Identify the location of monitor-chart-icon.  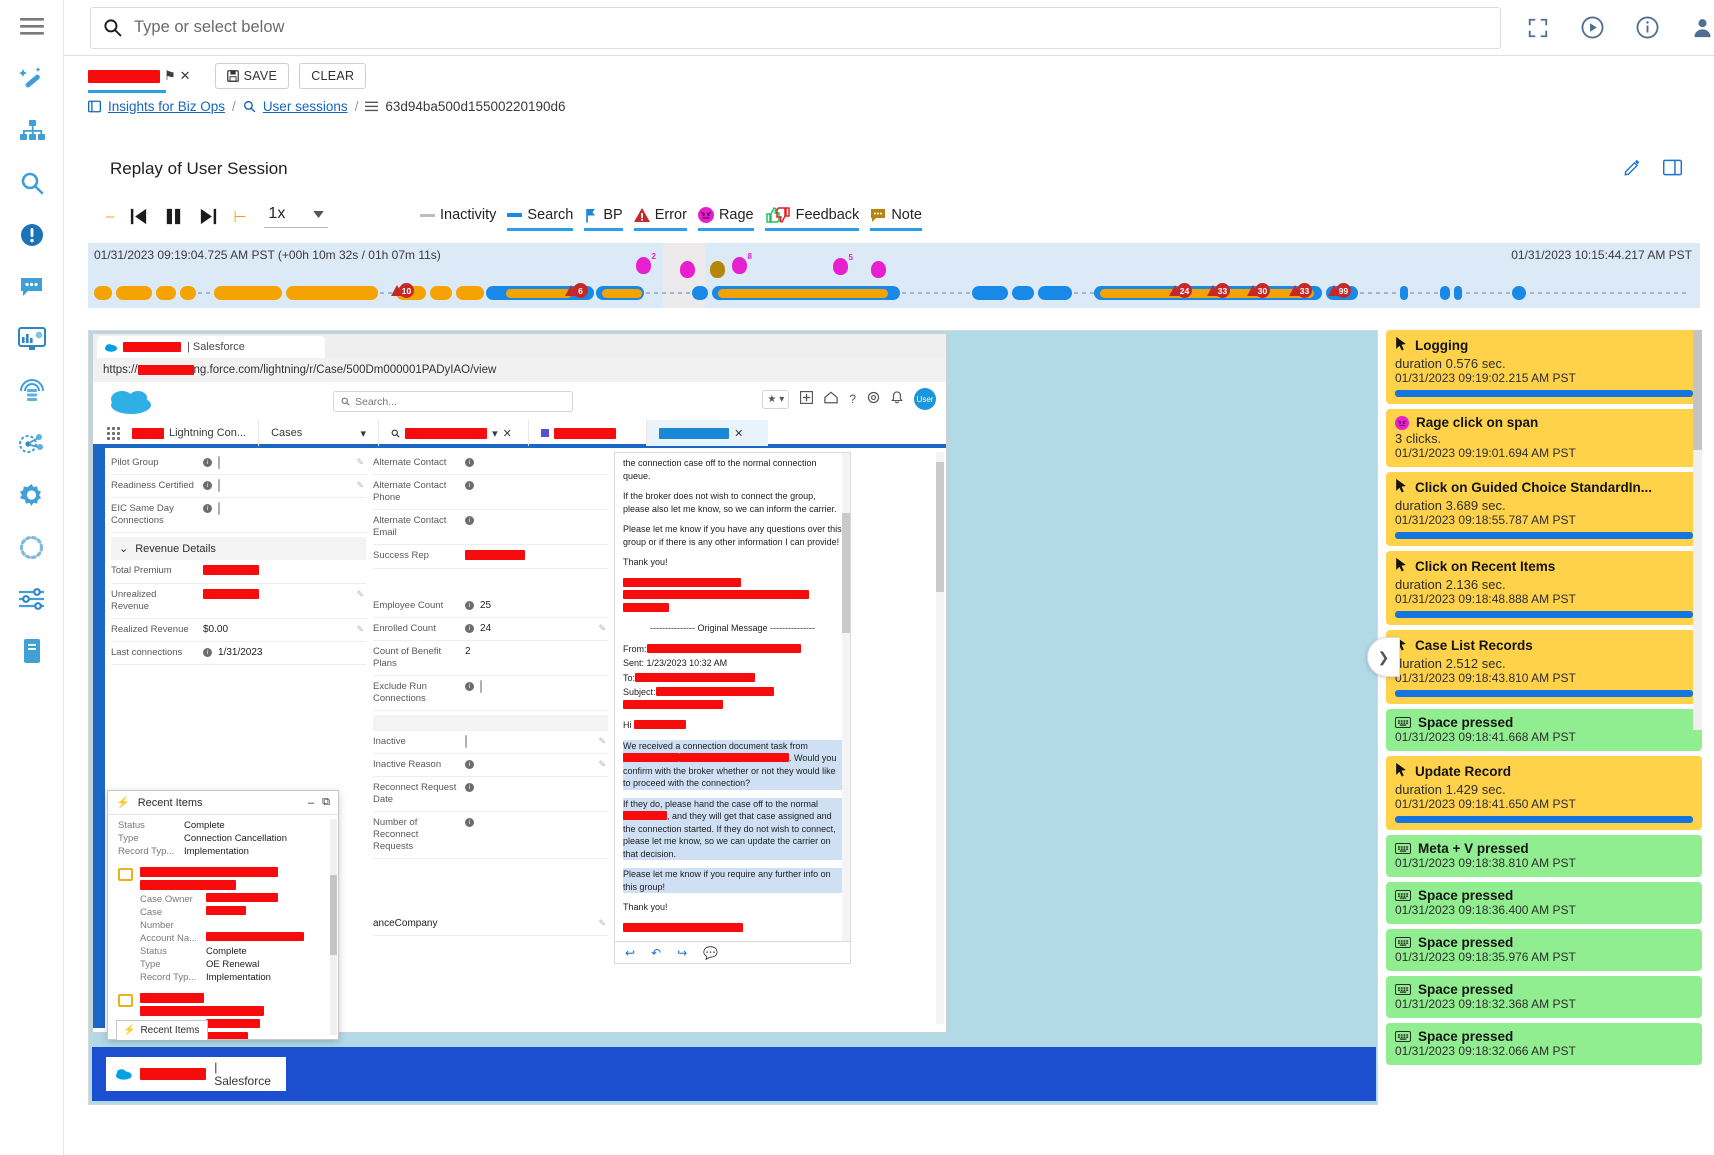
(32, 339).